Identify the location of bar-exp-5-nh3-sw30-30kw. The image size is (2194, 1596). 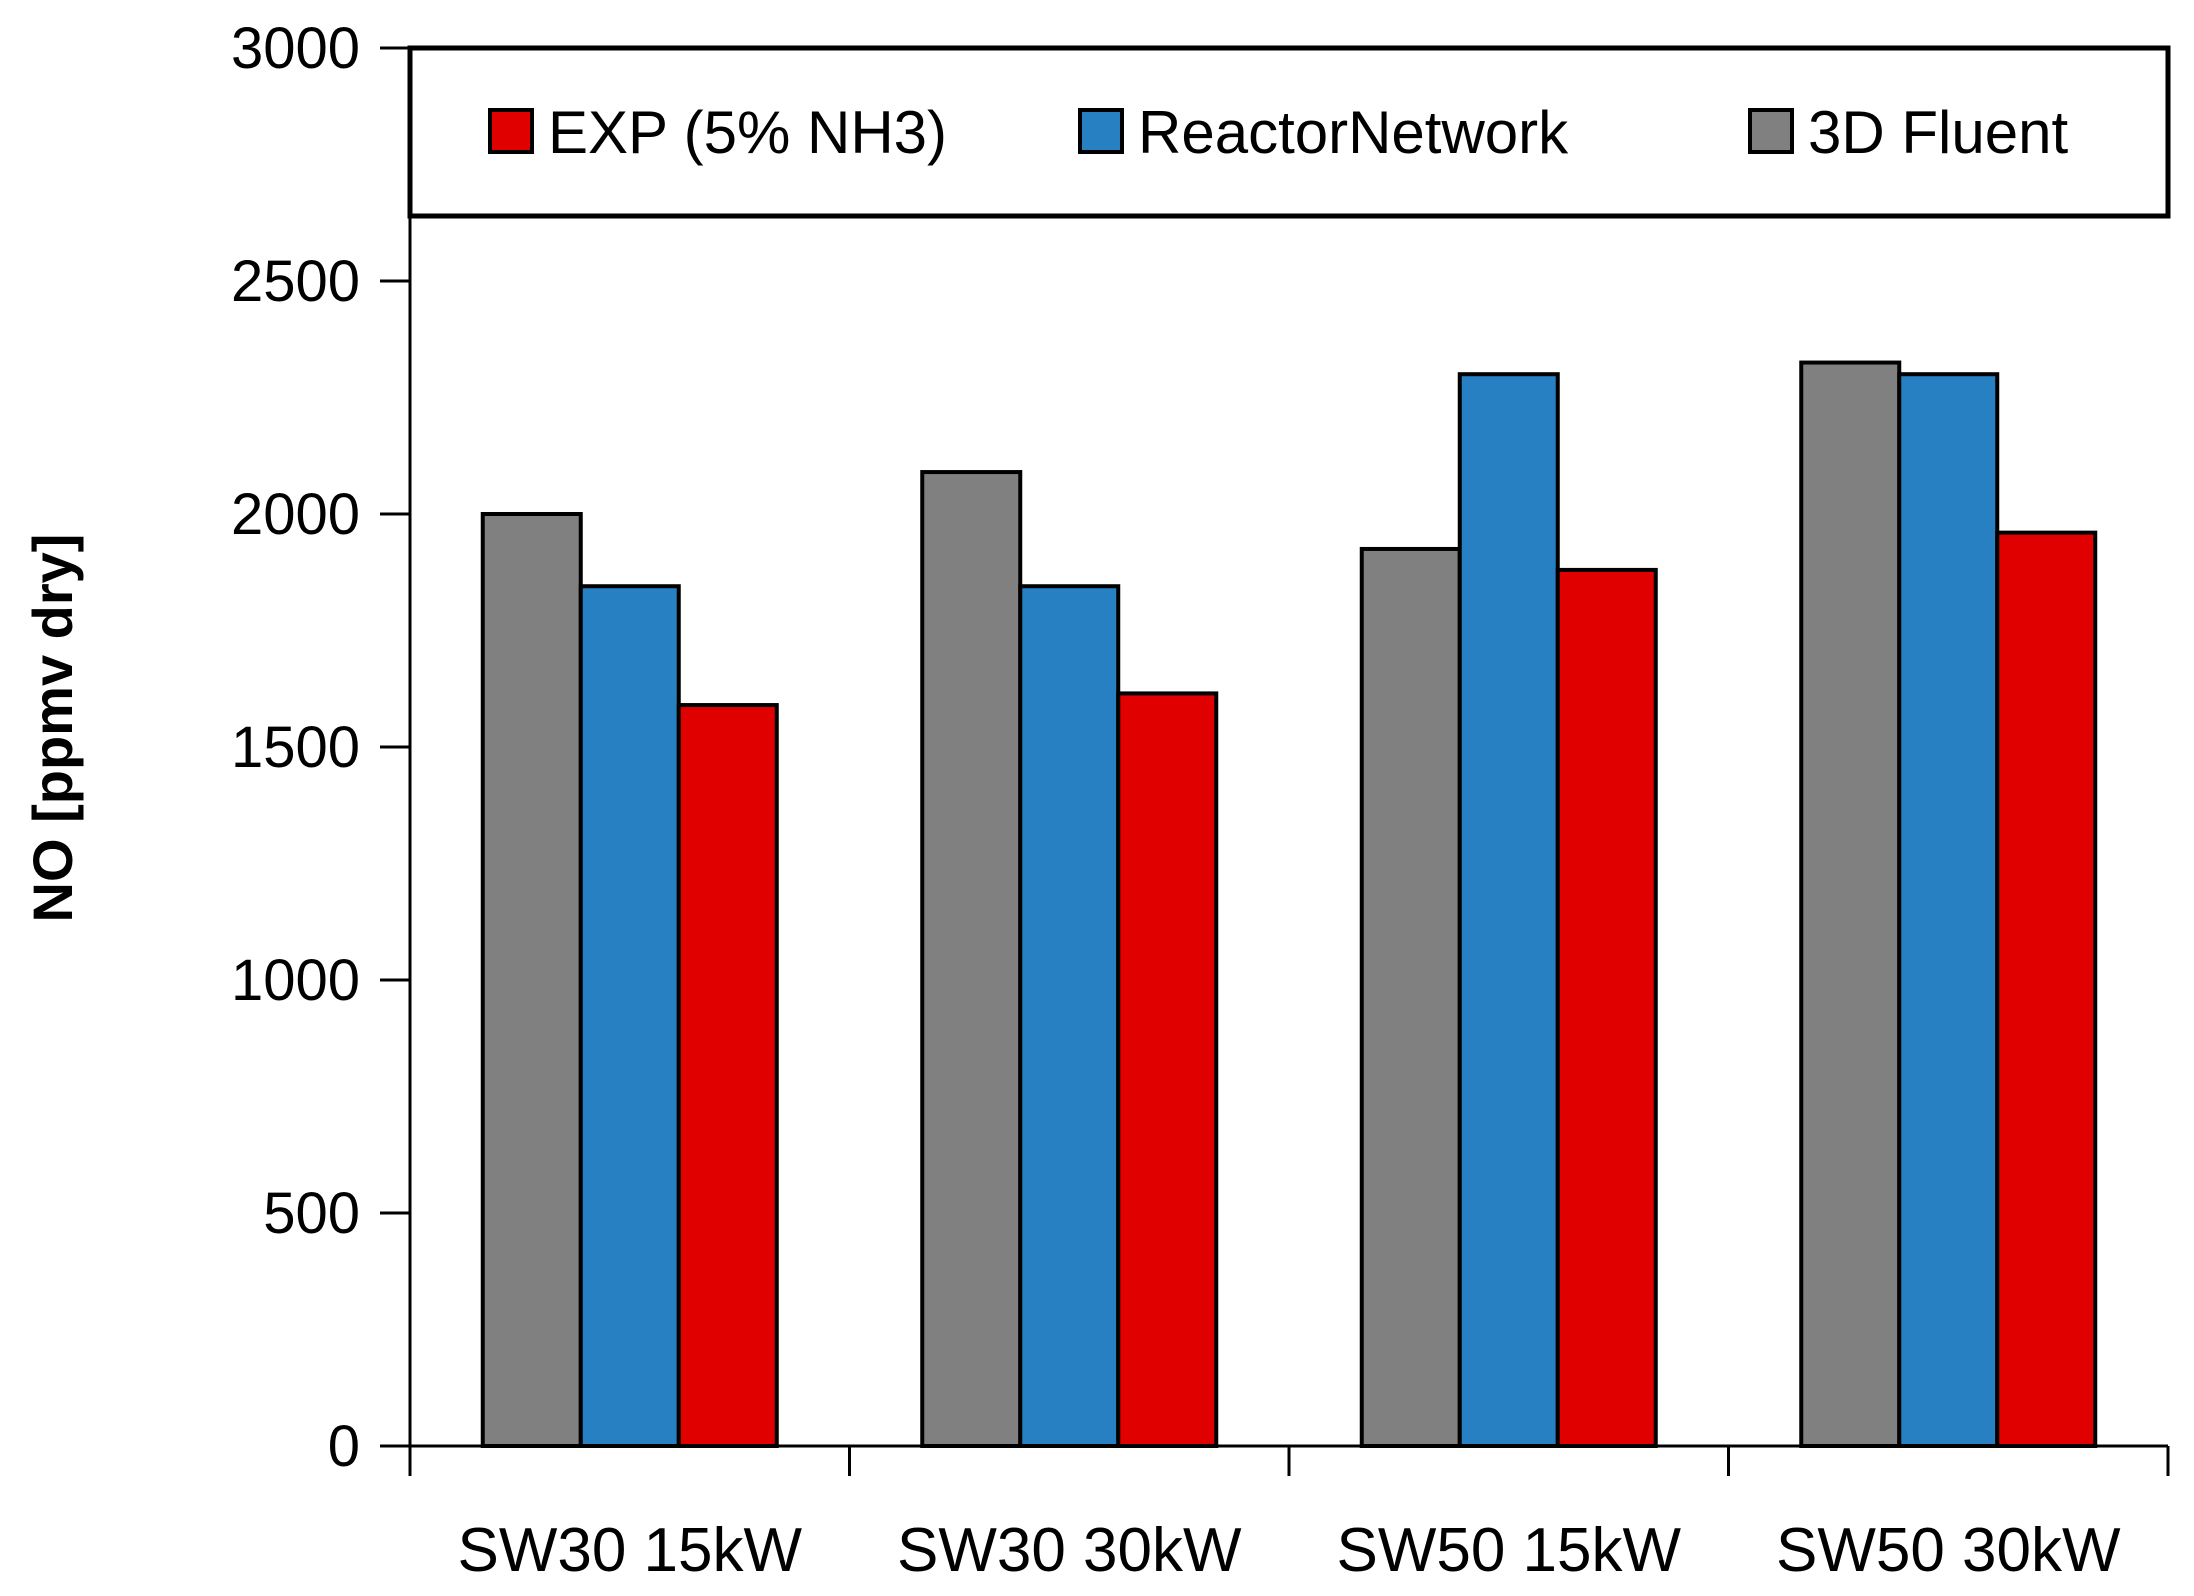
(1167, 1069).